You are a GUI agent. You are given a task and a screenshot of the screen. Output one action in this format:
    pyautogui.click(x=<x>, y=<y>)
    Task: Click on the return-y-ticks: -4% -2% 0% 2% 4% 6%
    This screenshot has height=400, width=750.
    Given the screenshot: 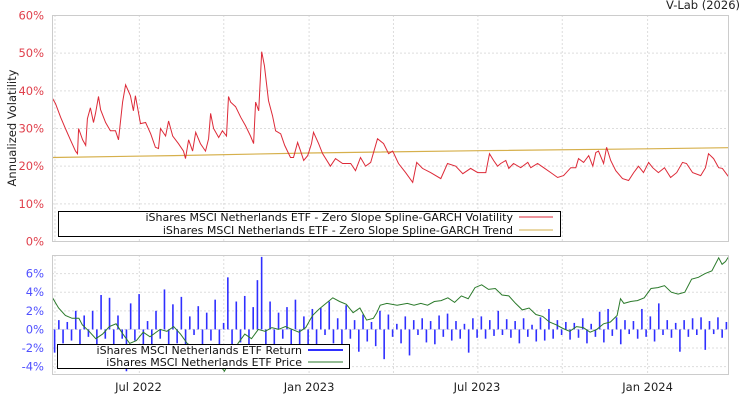 What is the action you would take?
    pyautogui.click(x=33, y=320)
    